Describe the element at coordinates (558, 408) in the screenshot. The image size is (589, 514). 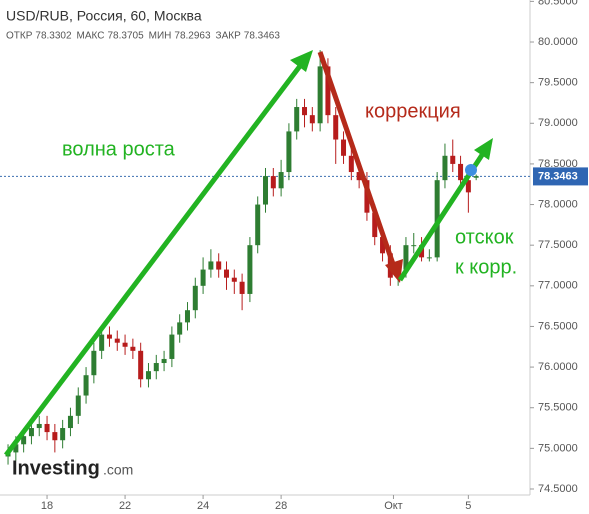
I see `y-tick-label: 75.5000` at that location.